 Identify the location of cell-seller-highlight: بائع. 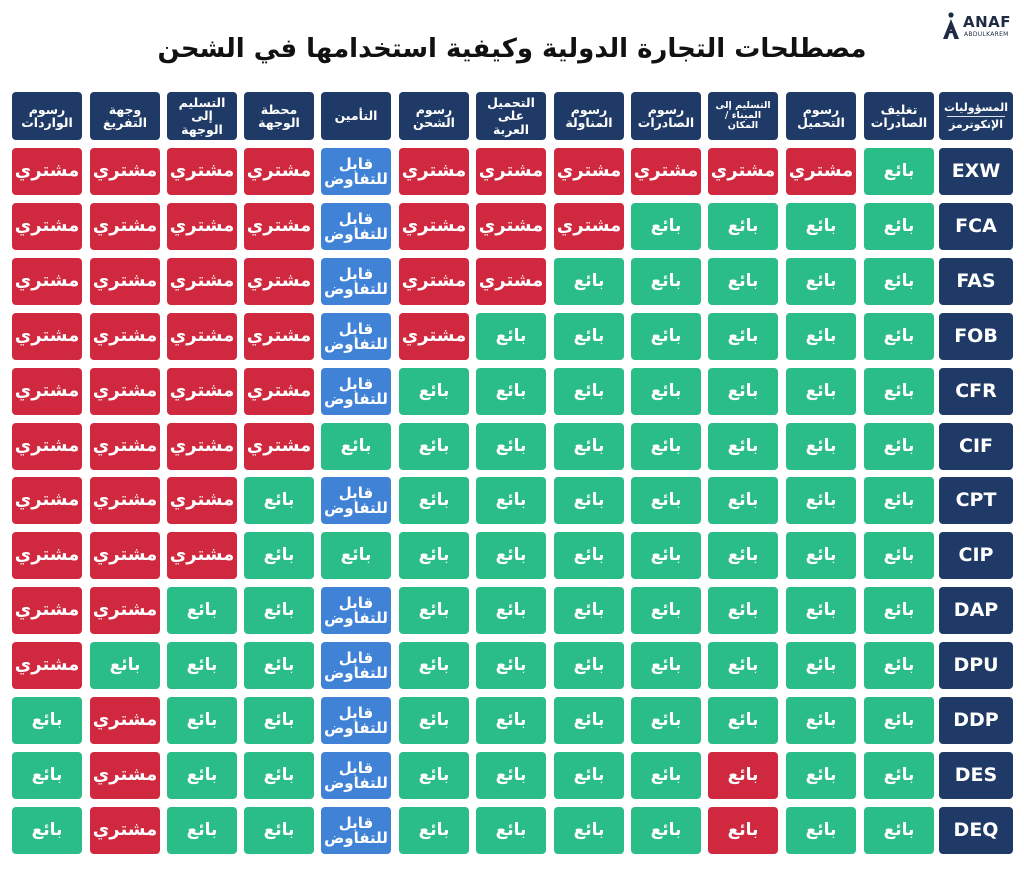
(743, 775).